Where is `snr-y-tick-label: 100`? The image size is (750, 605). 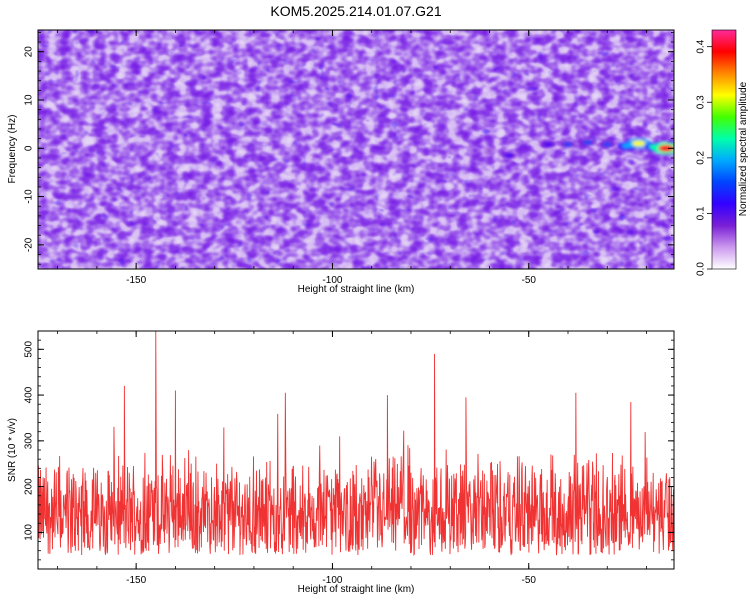
snr-y-tick-label: 100 is located at coordinates (29, 532).